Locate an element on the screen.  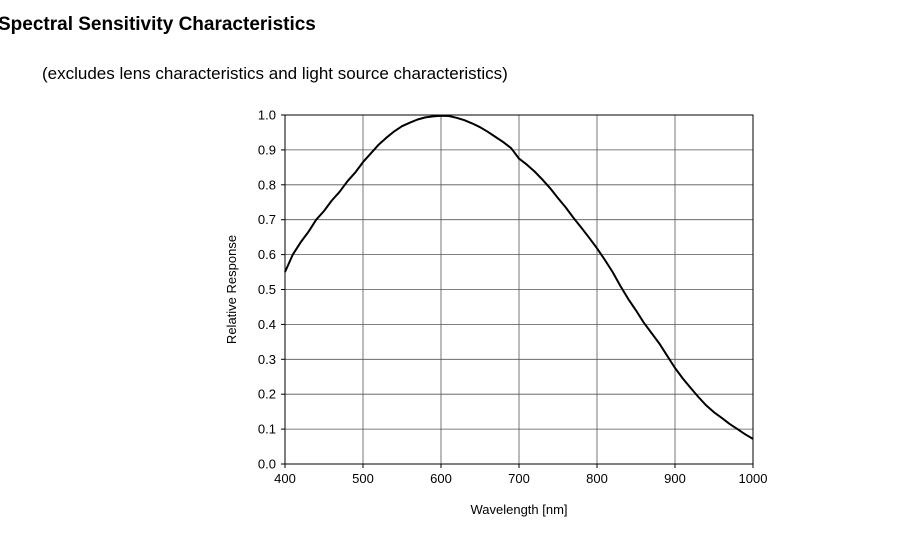
x-tick-label: 800 is located at coordinates (597, 478).